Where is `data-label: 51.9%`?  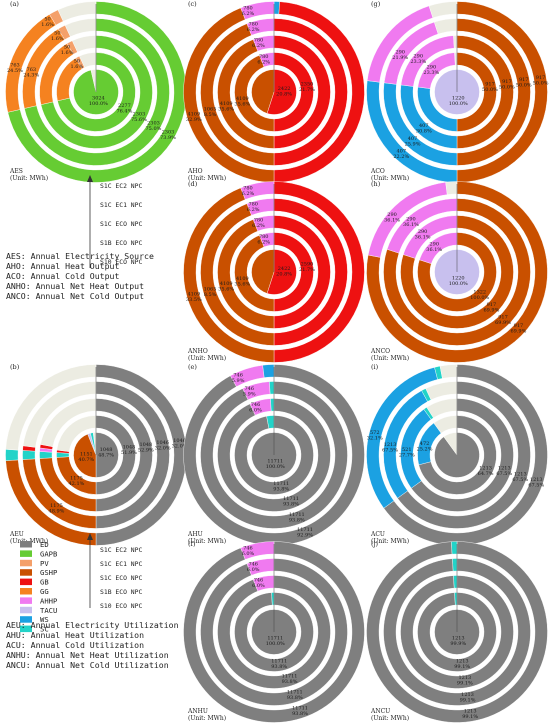
data-label: 51.9% is located at coordinates (129, 453).